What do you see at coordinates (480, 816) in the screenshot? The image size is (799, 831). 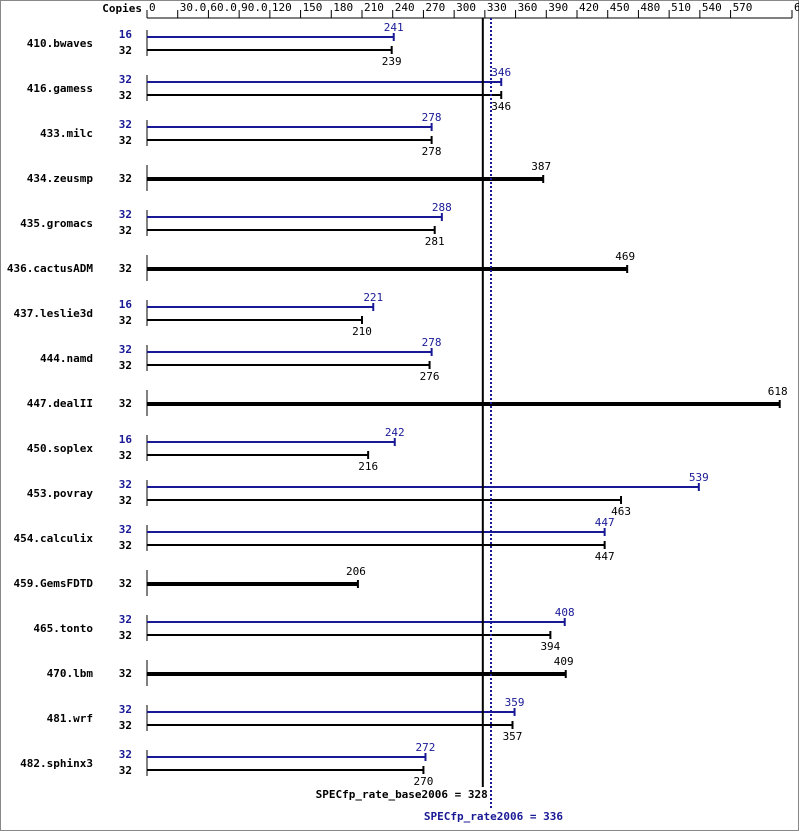 I see `peak-mean-text: SPECfp_rate2006 =` at bounding box center [480, 816].